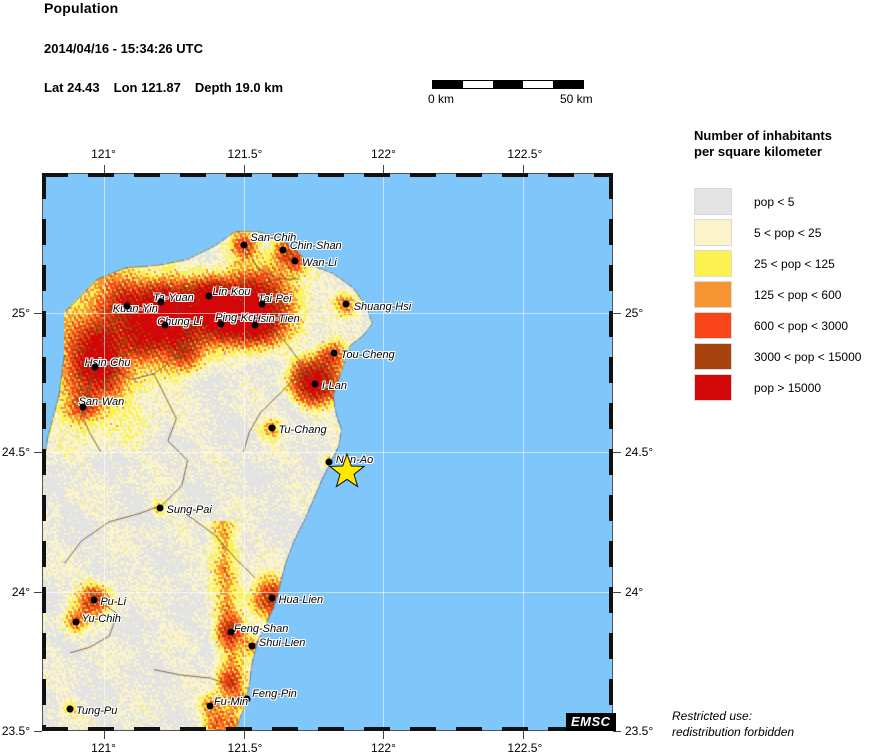 The height and width of the screenshot is (755, 878). I want to click on longitude-label: Lon 121.87, so click(147, 87).